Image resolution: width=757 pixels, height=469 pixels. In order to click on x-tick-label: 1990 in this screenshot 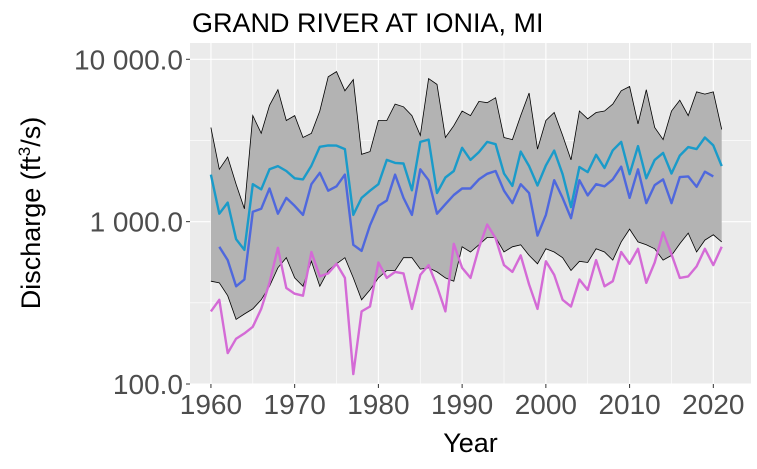, I will do `click(462, 404)`.